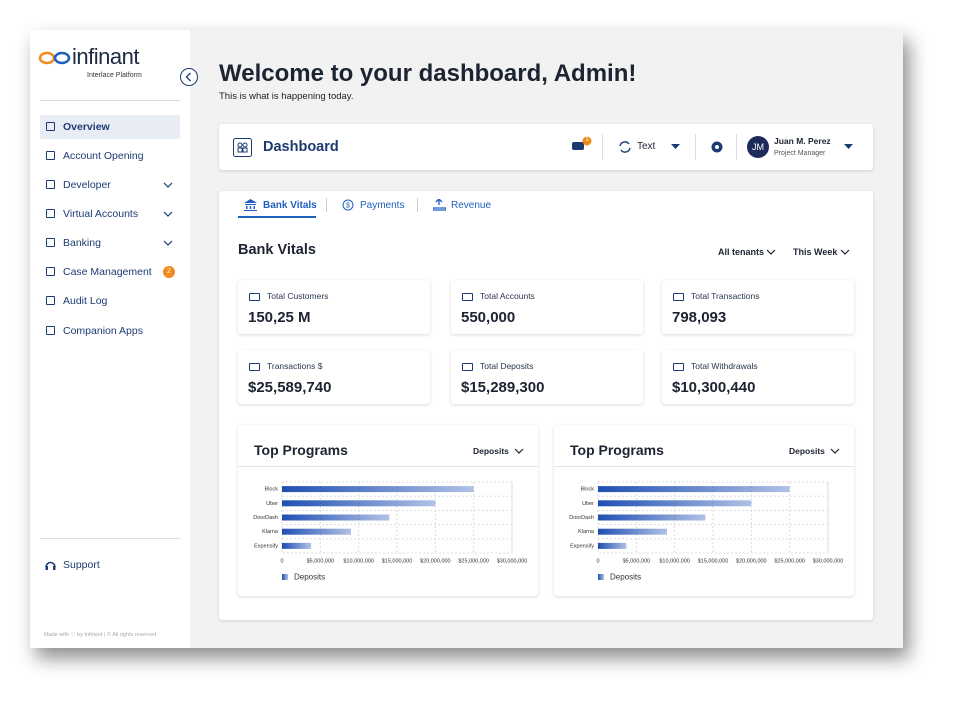  Describe the element at coordinates (301, 147) in the screenshot. I see `topbar-title: Dashboard` at that location.